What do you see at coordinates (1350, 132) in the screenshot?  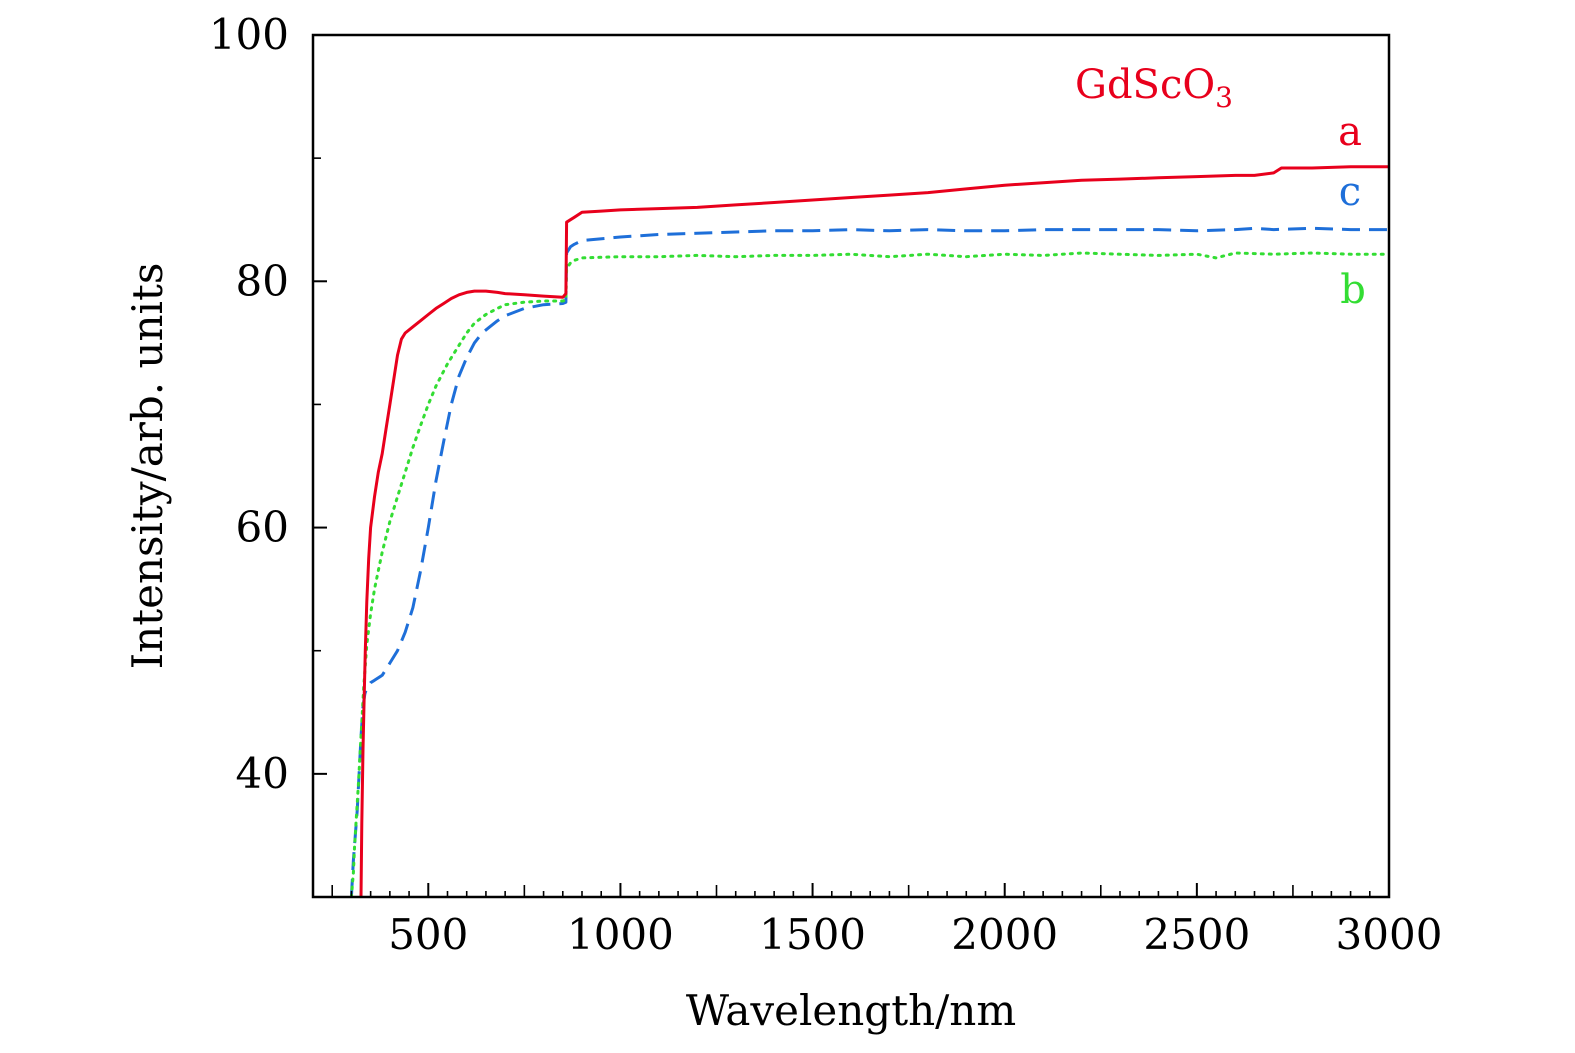 I see `legend-label-a: a` at bounding box center [1350, 132].